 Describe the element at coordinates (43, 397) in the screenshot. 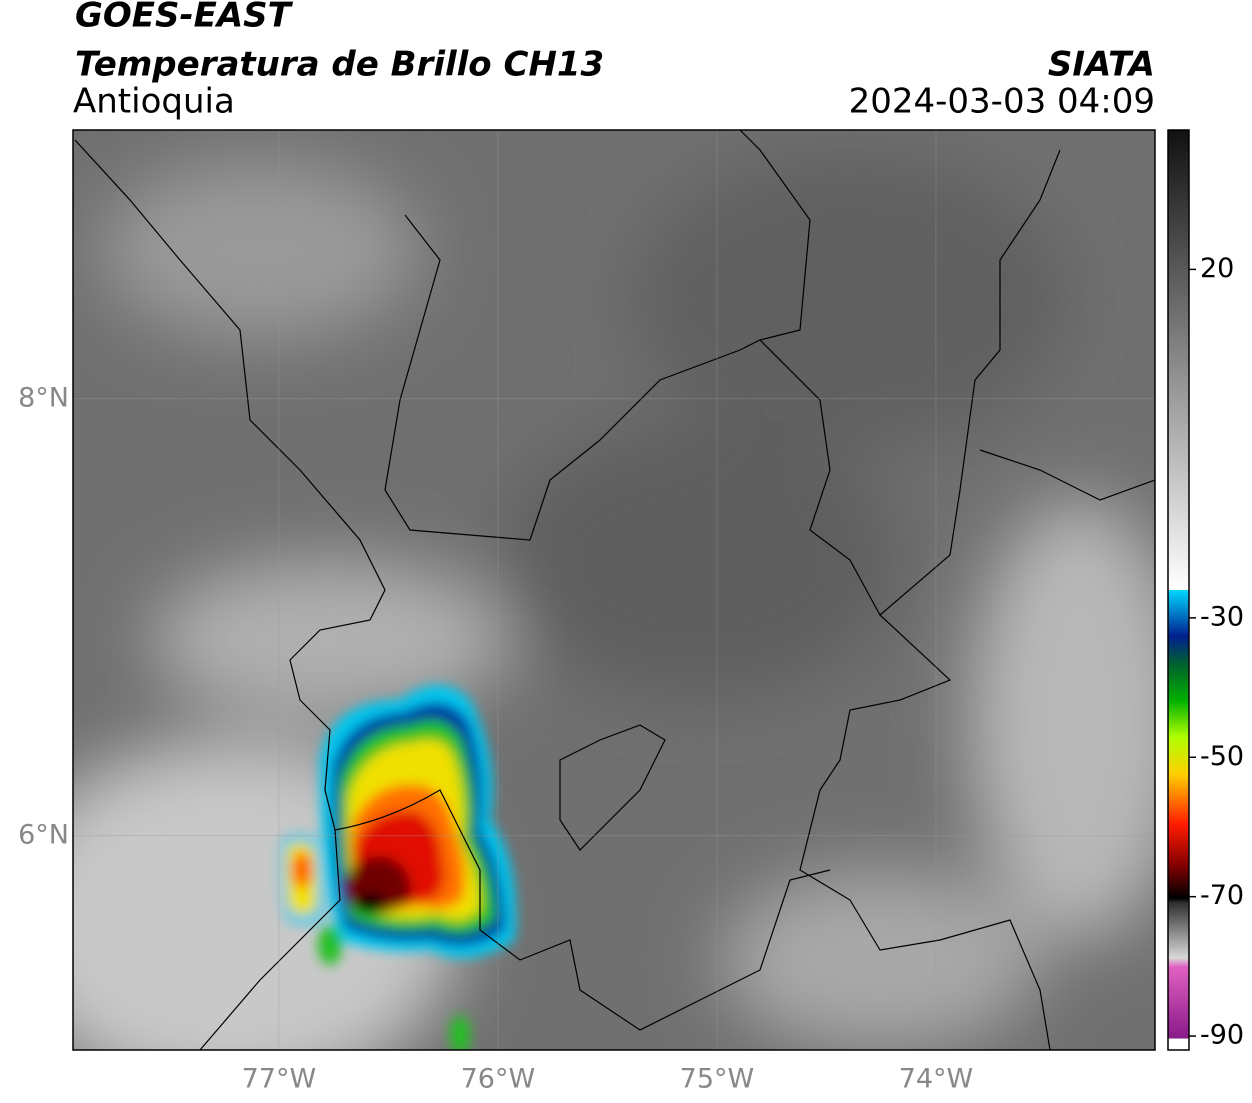

I see `y-tick-label: 8°N` at that location.